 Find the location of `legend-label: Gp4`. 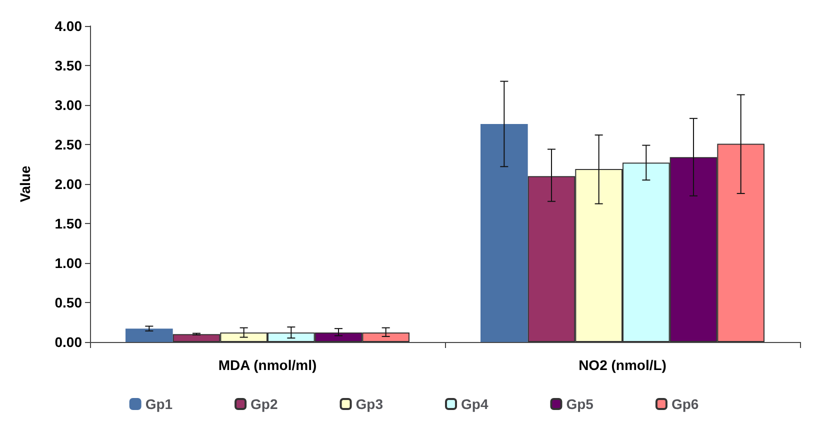

legend-label: Gp4 is located at coordinates (474, 404).